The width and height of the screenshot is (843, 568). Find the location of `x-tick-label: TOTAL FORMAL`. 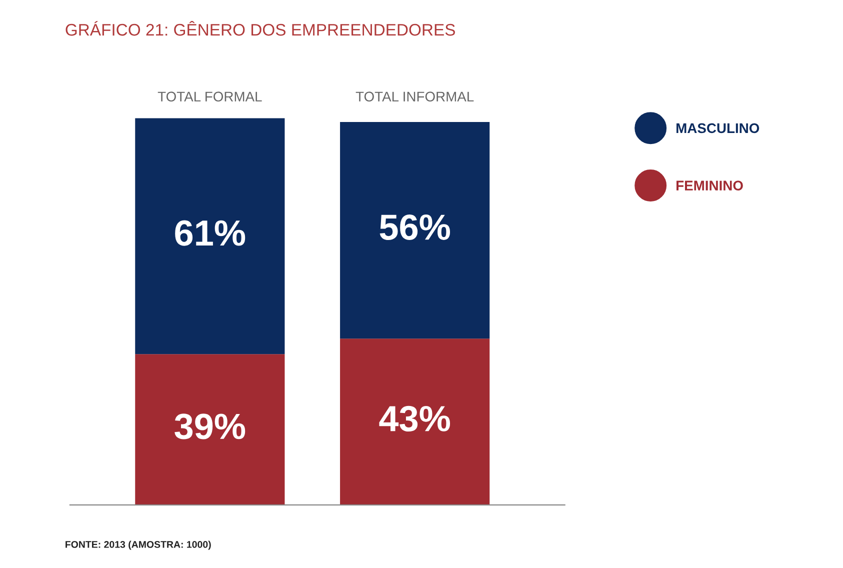

x-tick-label: TOTAL FORMAL is located at coordinates (210, 97).